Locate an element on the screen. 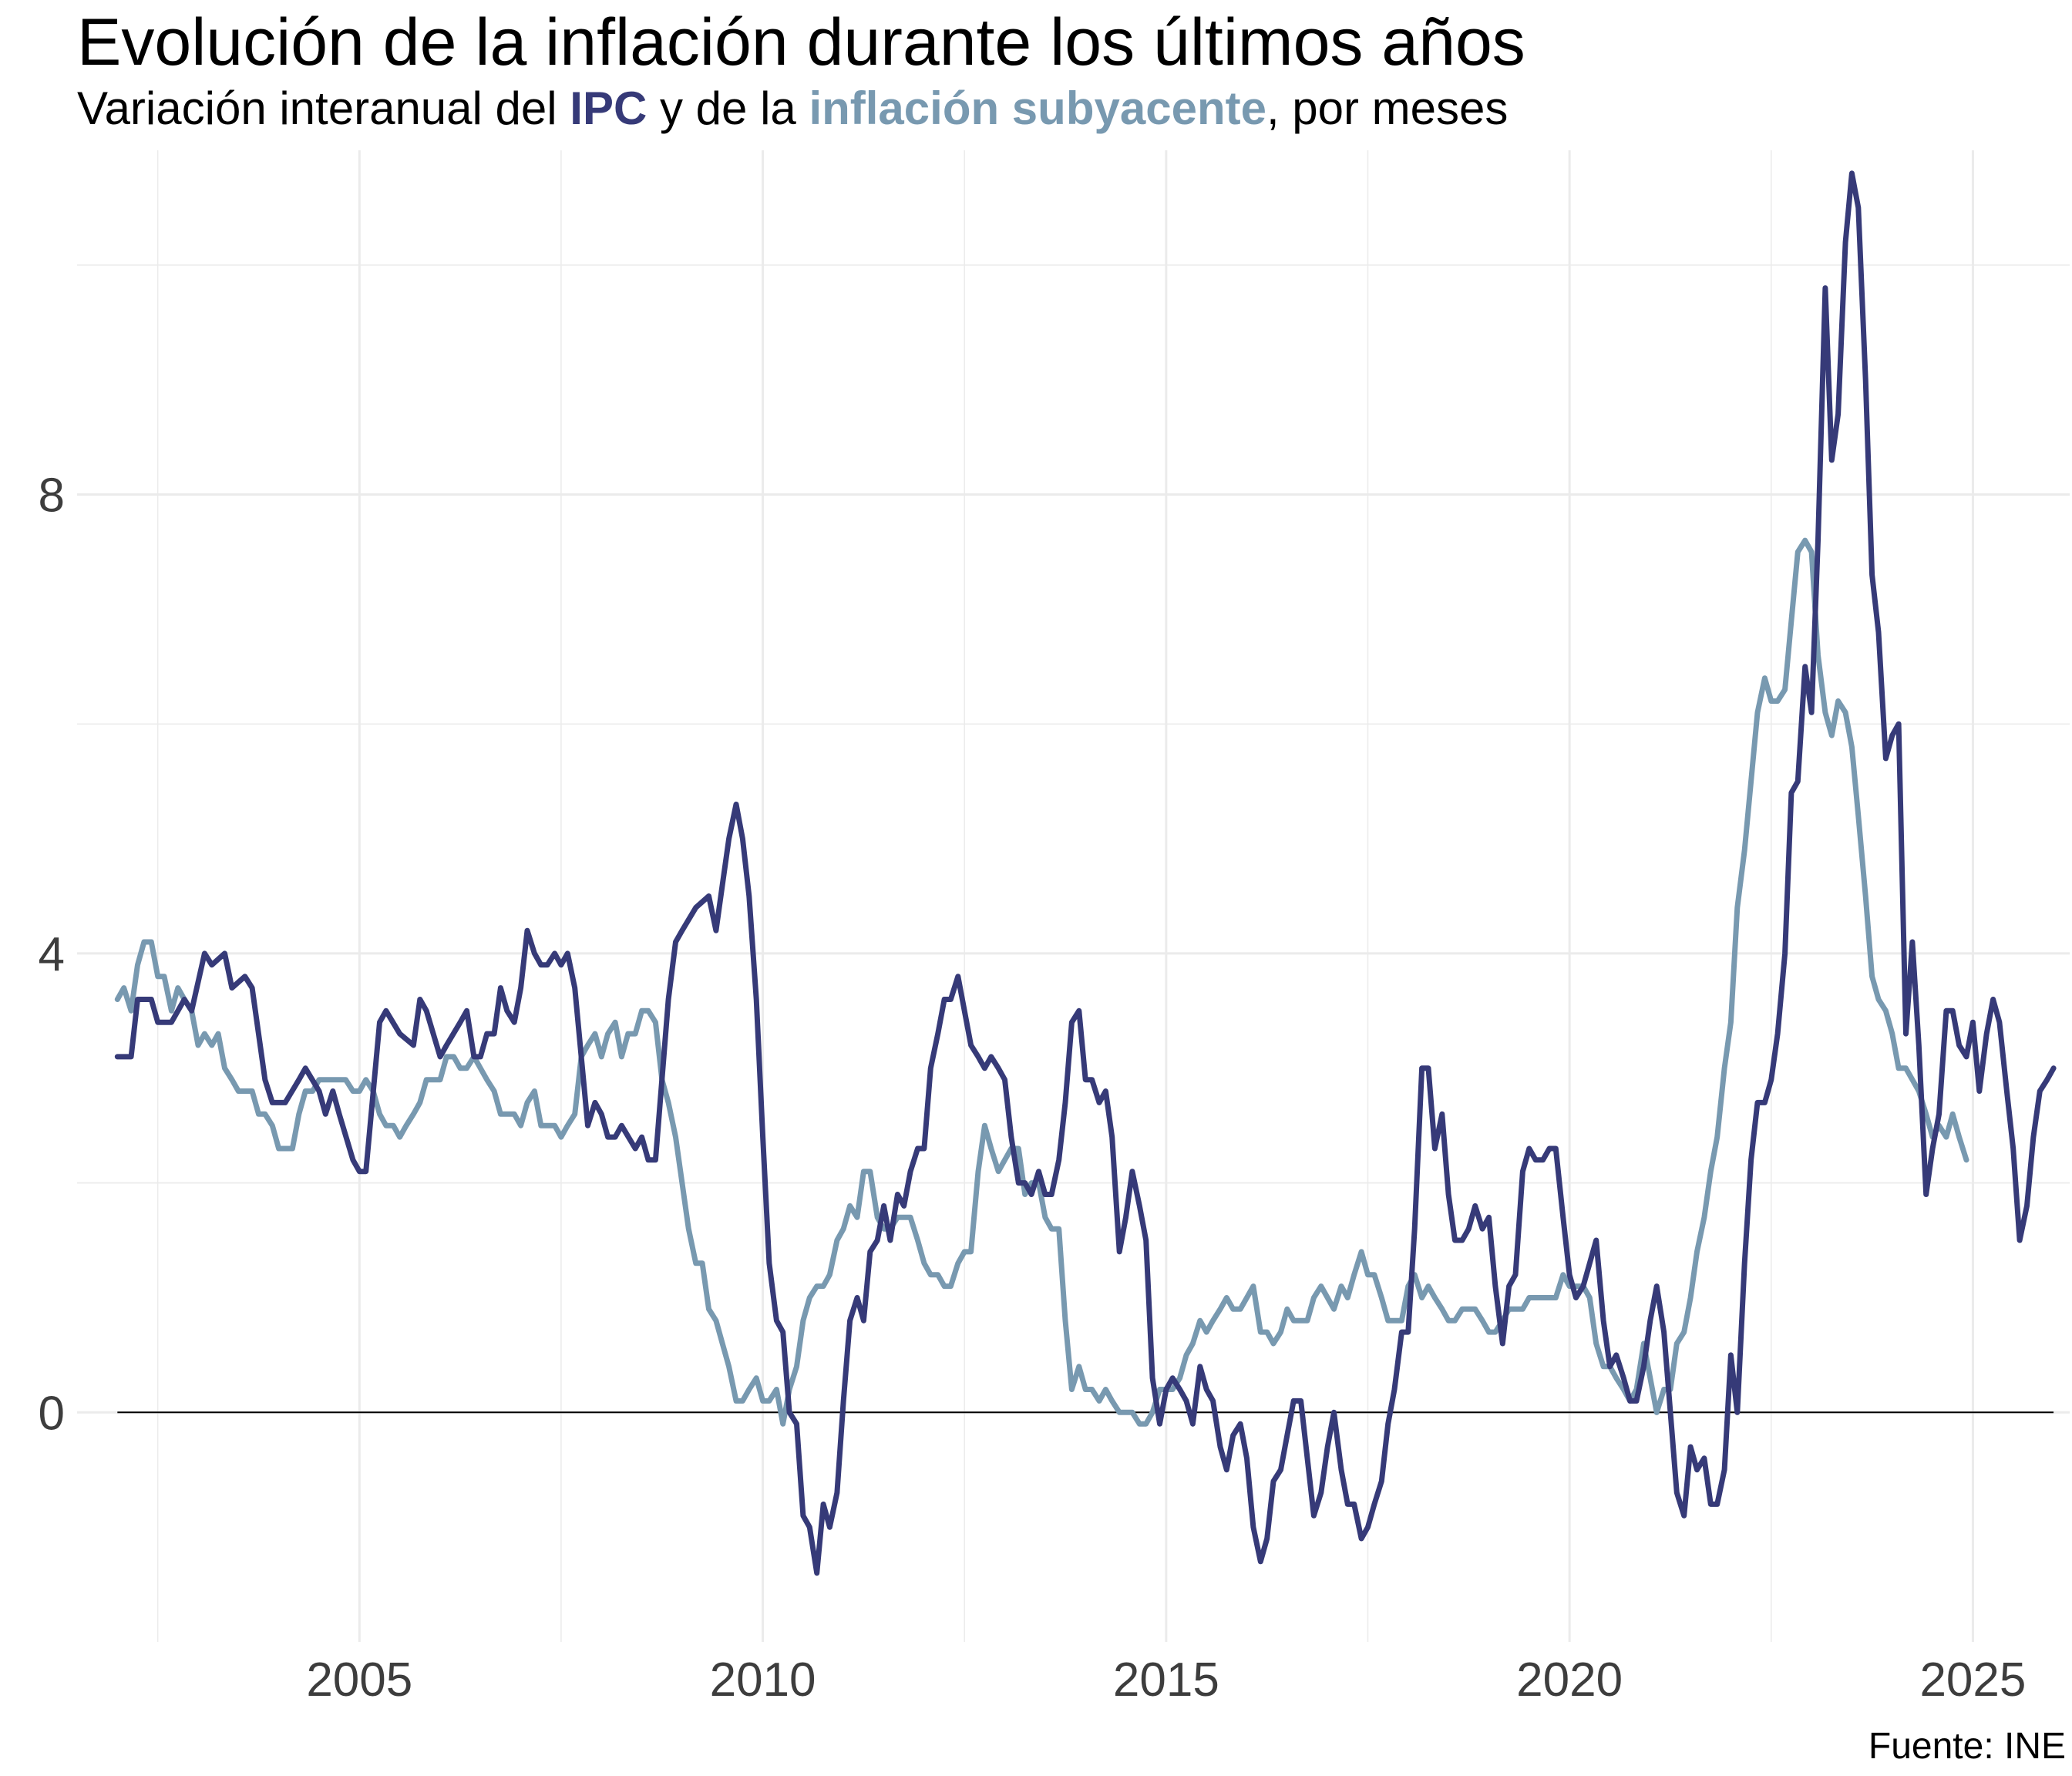 This screenshot has width=2072, height=1776. x-tick-label: 2005 is located at coordinates (359, 1680).